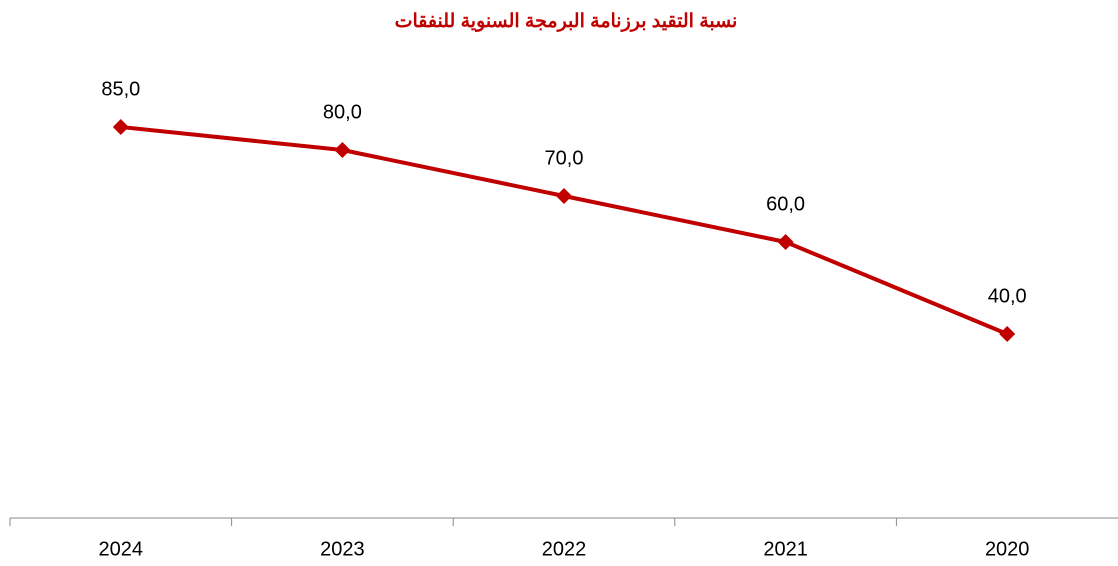 The width and height of the screenshot is (1118, 566). What do you see at coordinates (1007, 296) in the screenshot?
I see `data-label: 40,0` at bounding box center [1007, 296].